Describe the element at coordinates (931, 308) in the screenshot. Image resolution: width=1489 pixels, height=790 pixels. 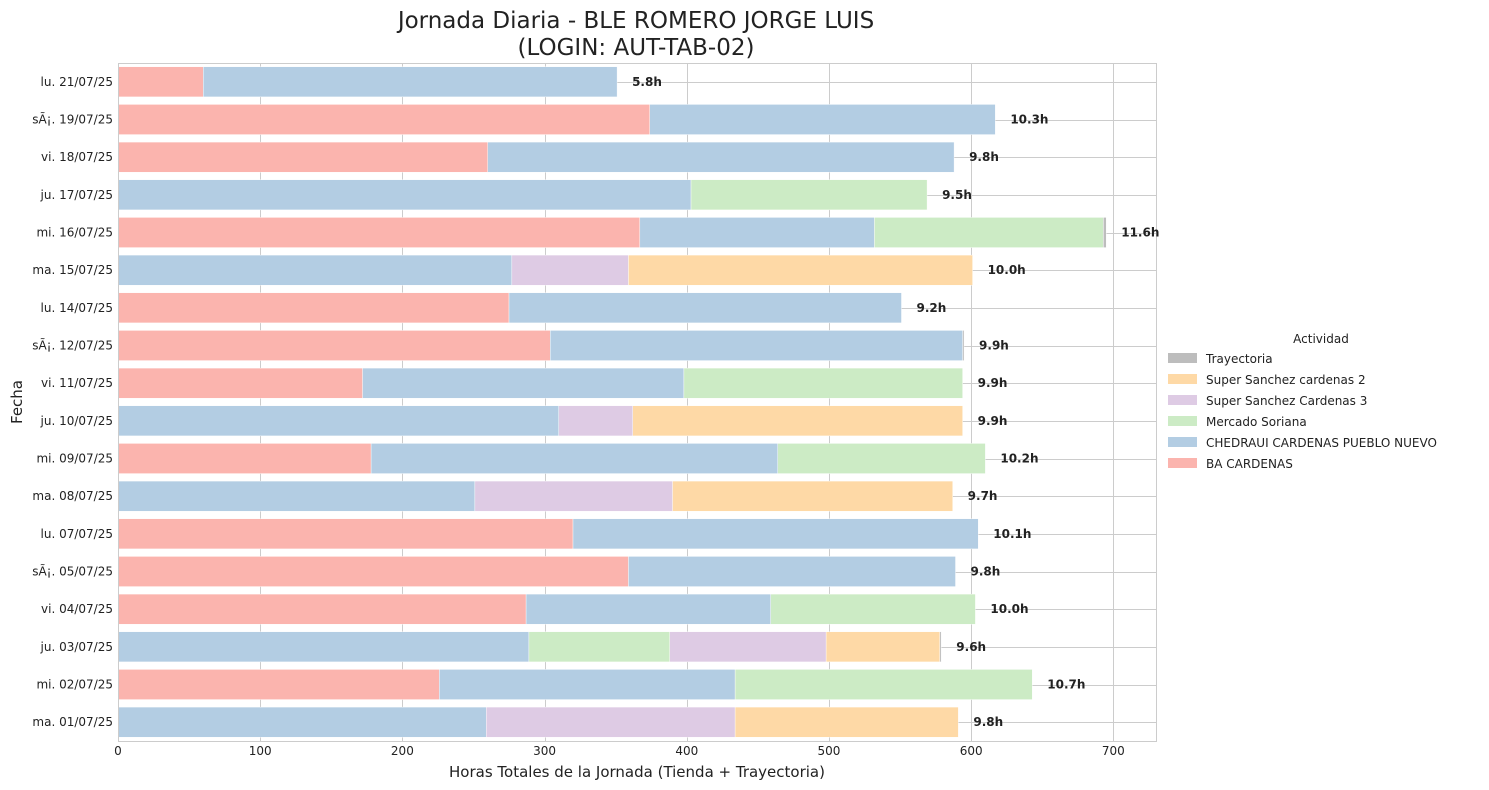
I see `total-label: 9.2h` at that location.